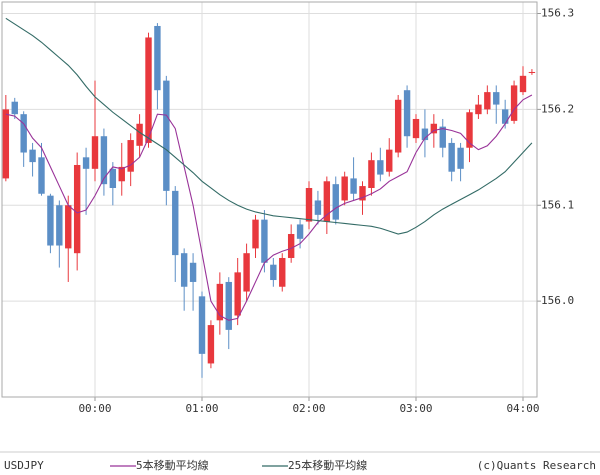  Describe the element at coordinates (522, 408) in the screenshot. I see `x-tick-label: 04:00` at that location.